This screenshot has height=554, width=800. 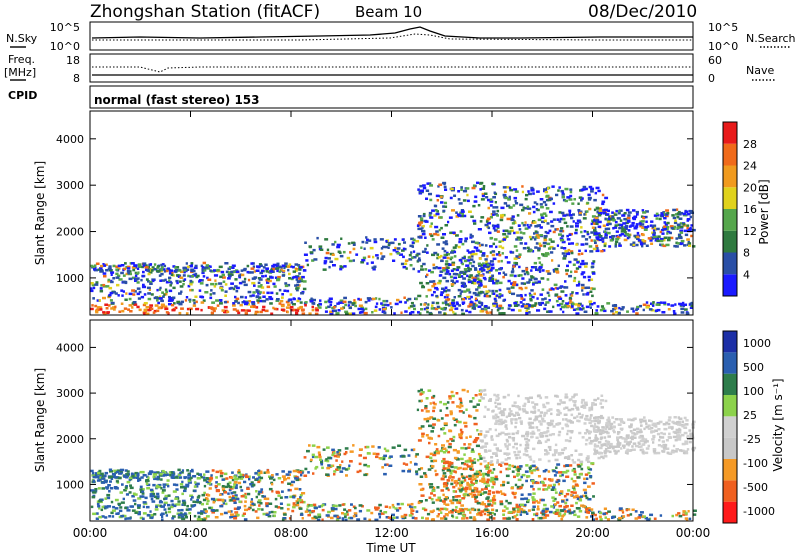 What do you see at coordinates (730, 241) in the screenshot?
I see `colorbar-swatch` at bounding box center [730, 241].